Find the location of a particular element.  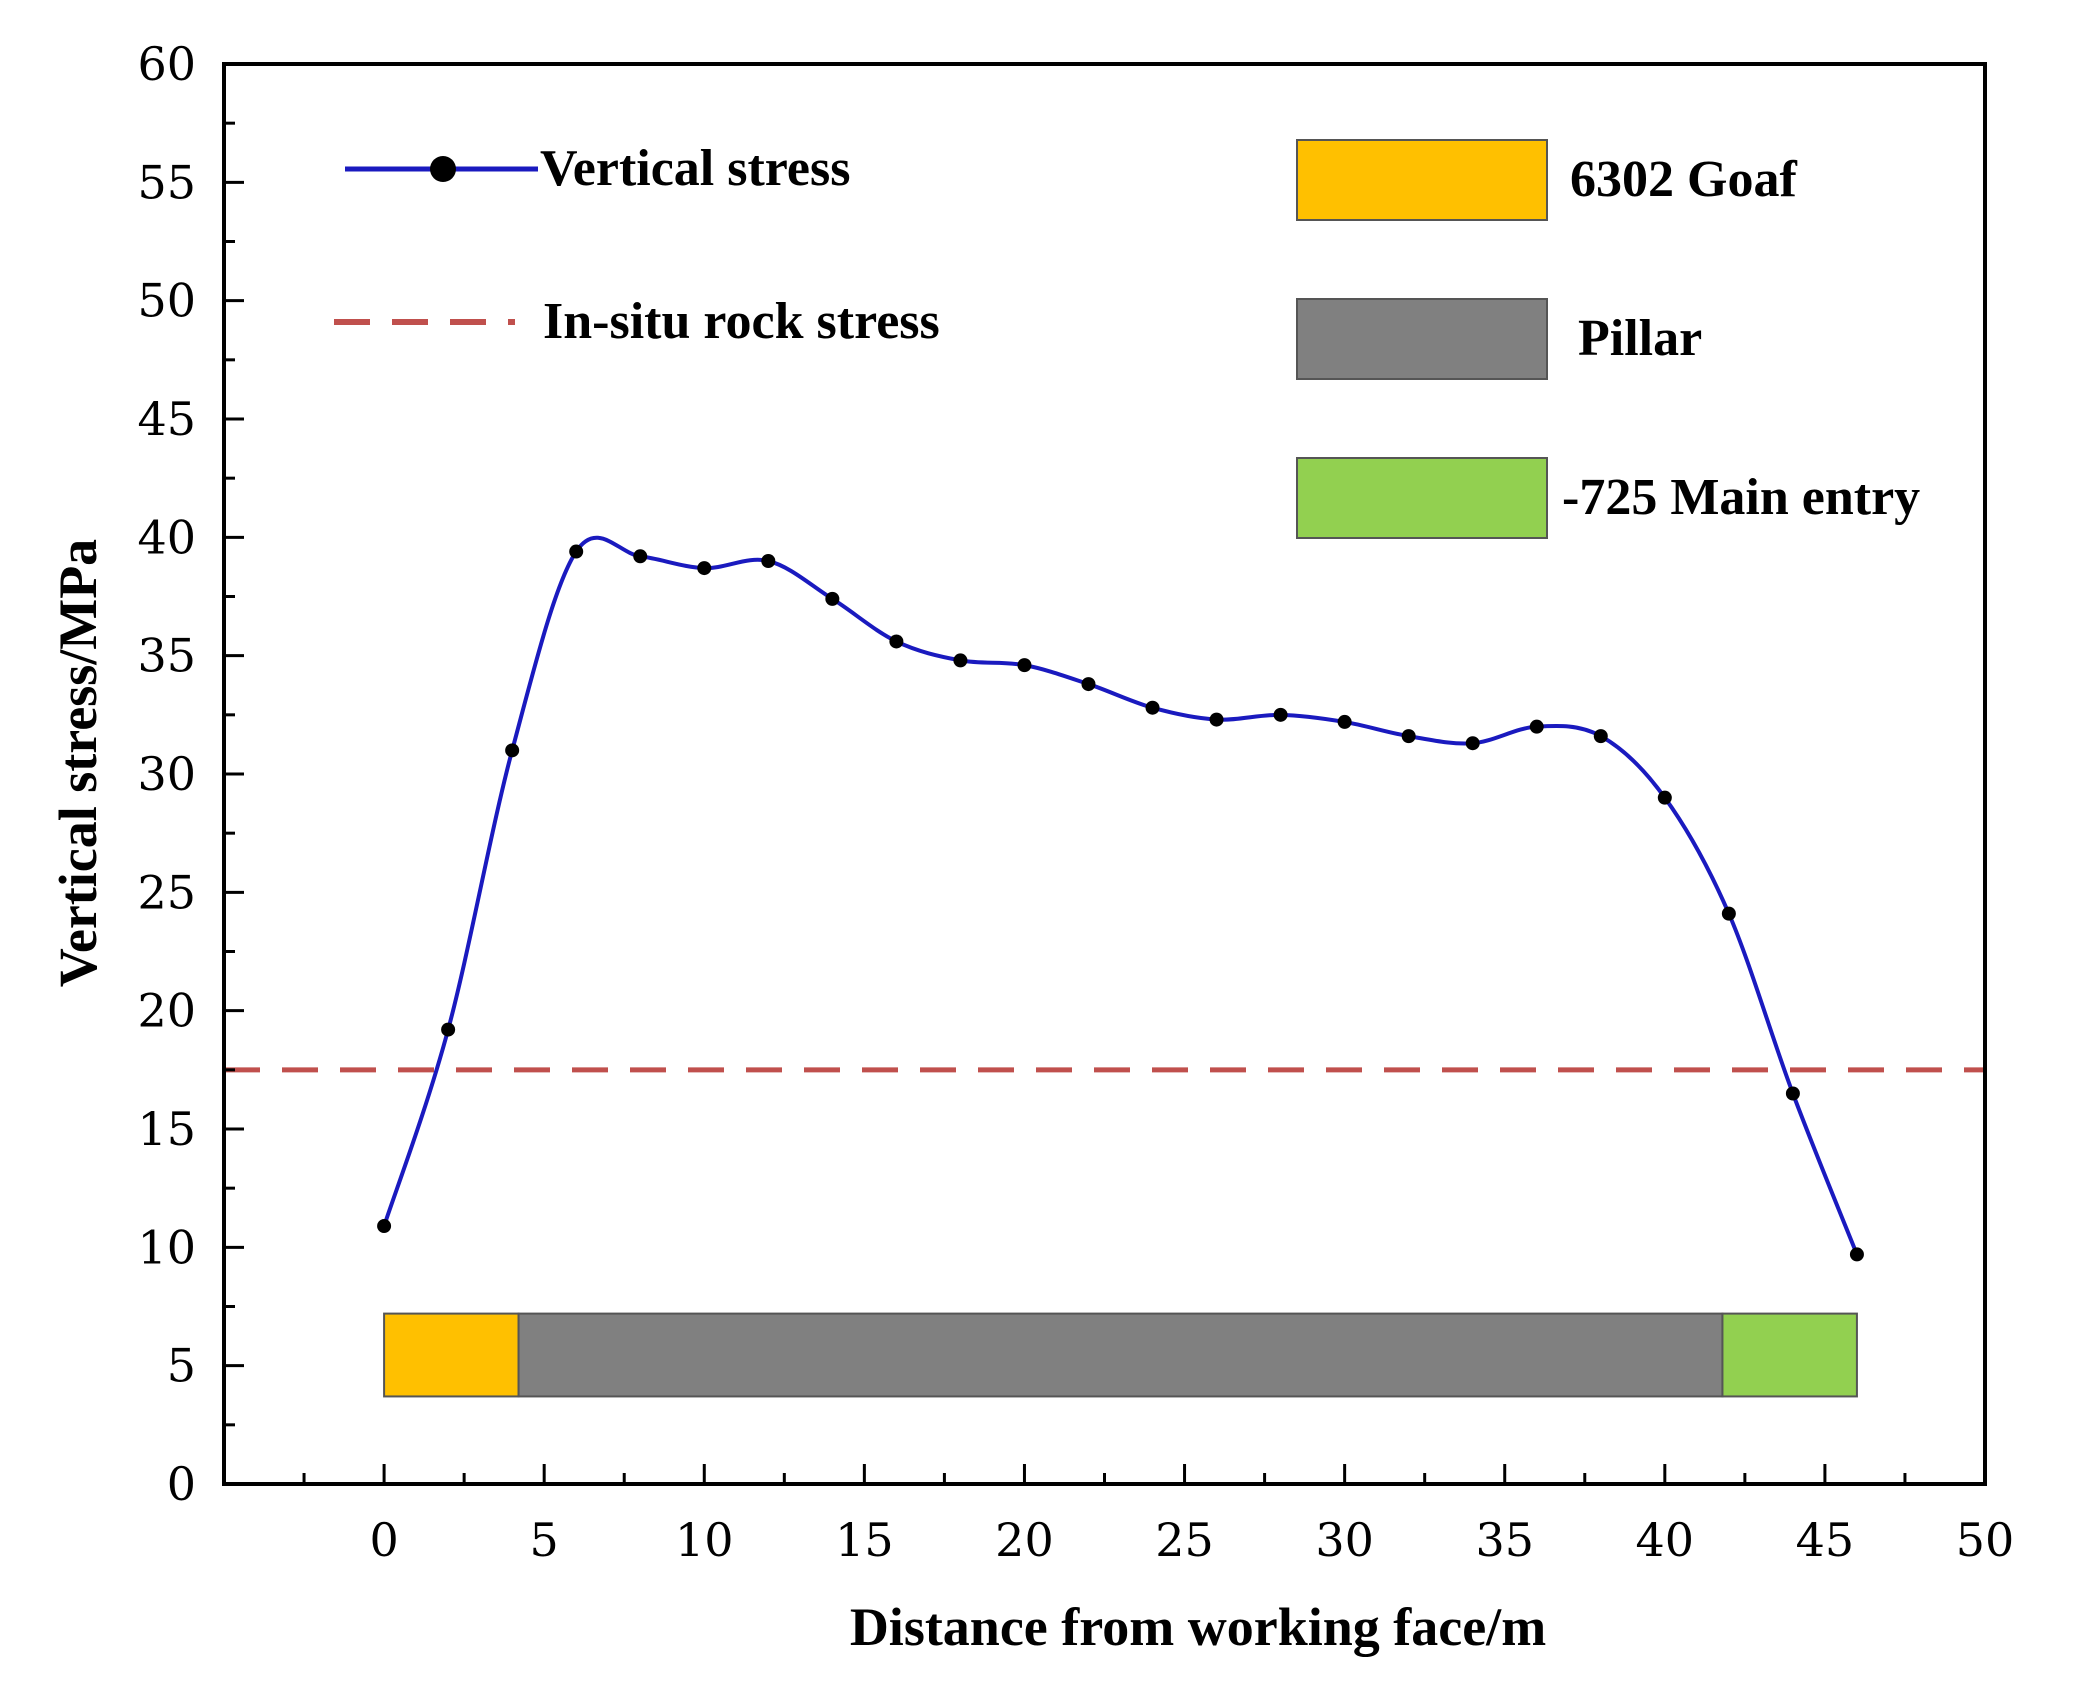

x-tick-label-50: 50 is located at coordinates (1985, 1540).